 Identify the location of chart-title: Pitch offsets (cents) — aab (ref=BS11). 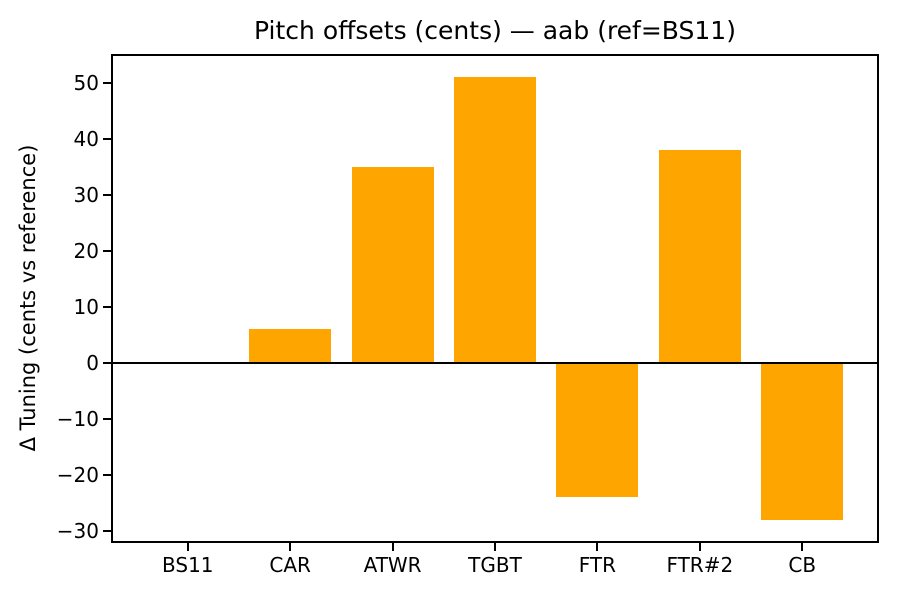
(495, 30).